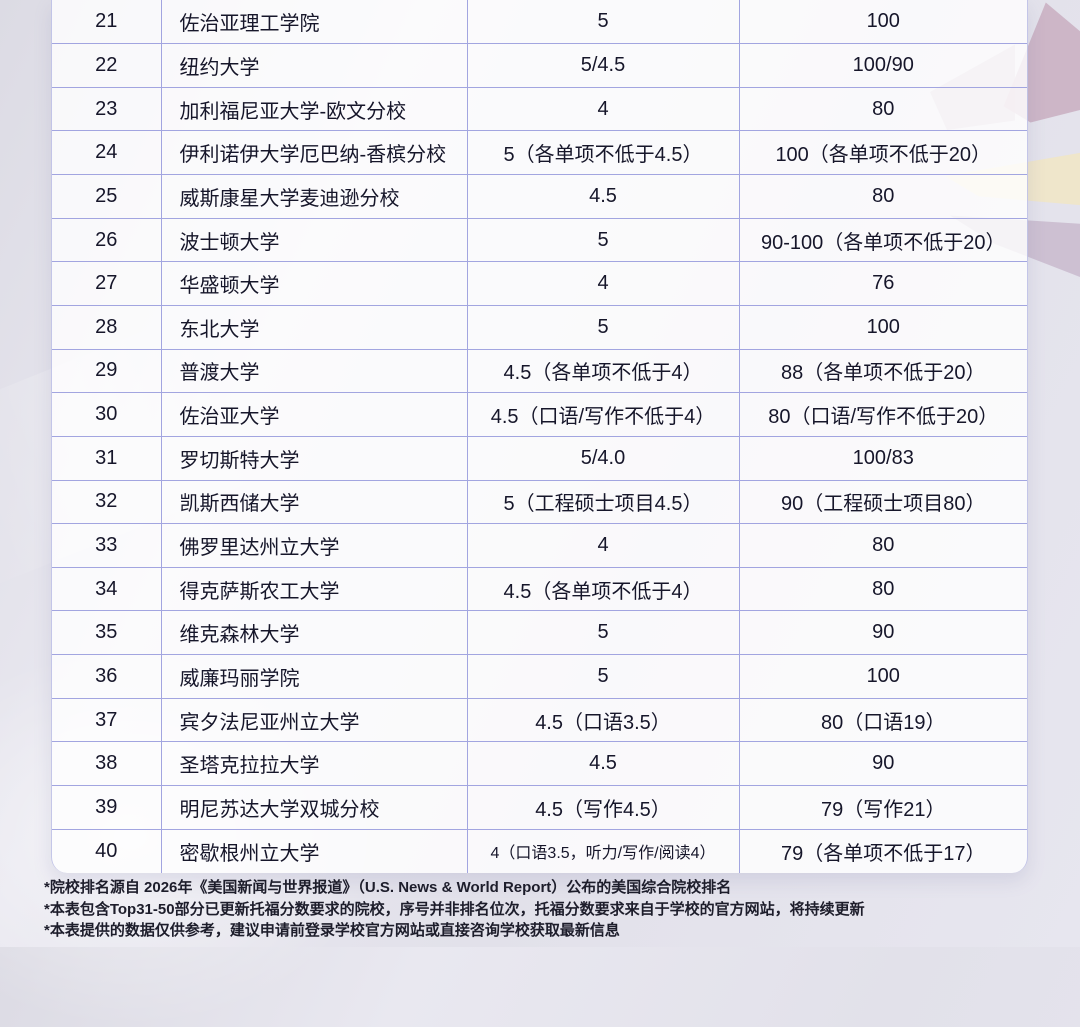 The height and width of the screenshot is (1027, 1080). I want to click on table-row: 33 佛罗里达州立大学 4 80, so click(539, 545).